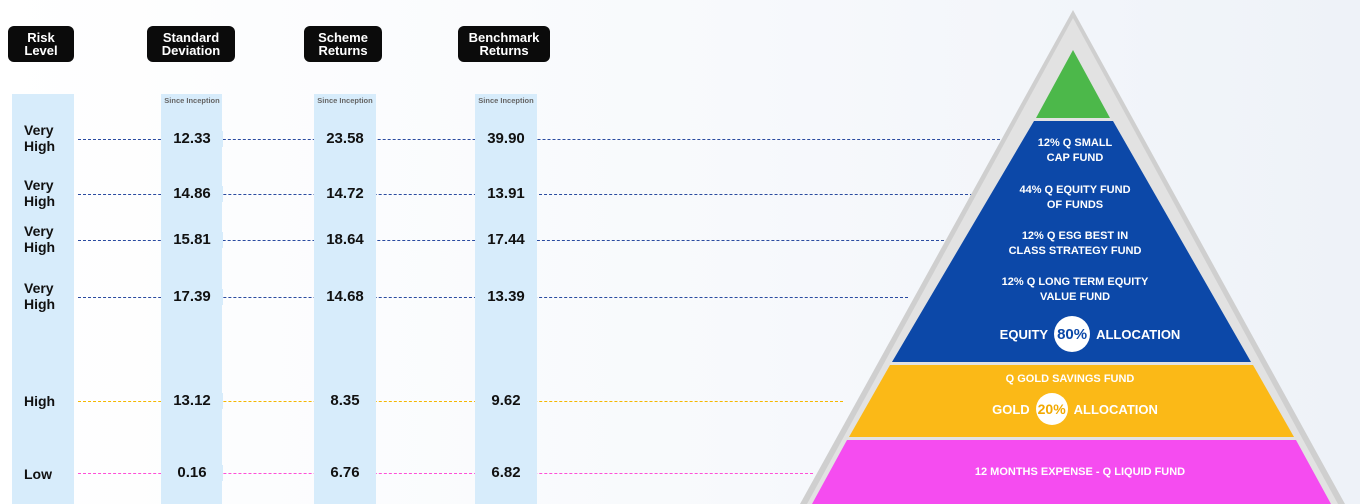 The height and width of the screenshot is (504, 1360). What do you see at coordinates (345, 194) in the screenshot?
I see `table-row-2-scheme: 14.72` at bounding box center [345, 194].